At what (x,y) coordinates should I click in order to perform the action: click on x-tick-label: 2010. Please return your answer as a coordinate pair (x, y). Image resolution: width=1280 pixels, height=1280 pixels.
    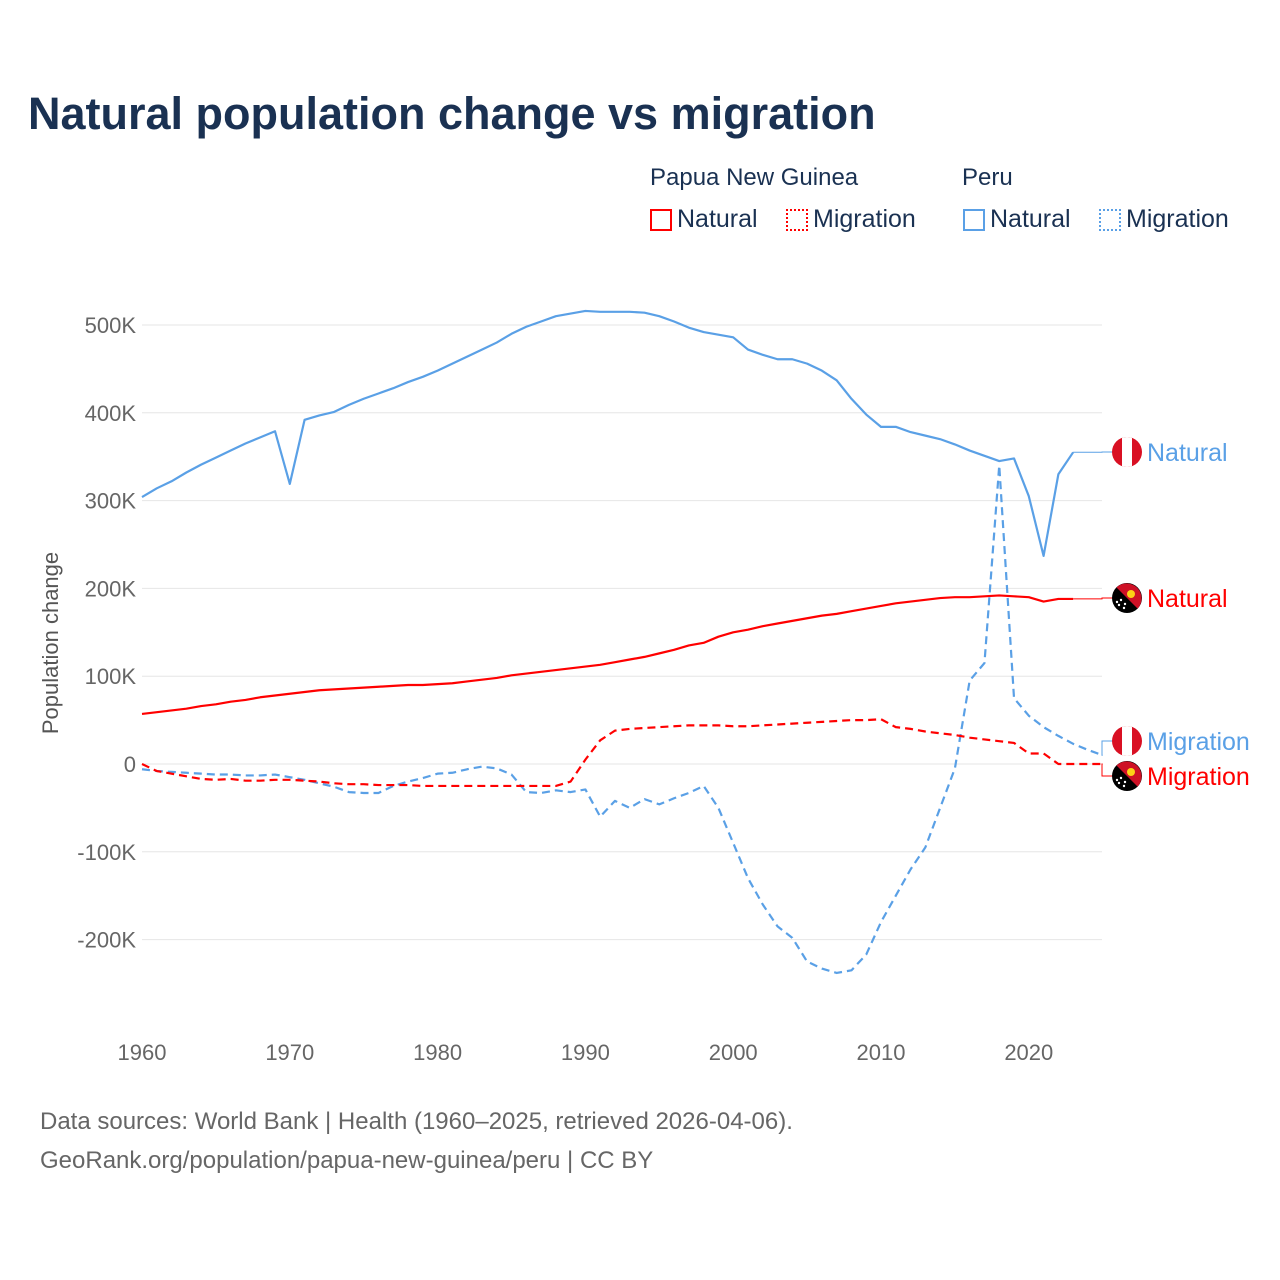
    Looking at the image, I should click on (881, 1052).